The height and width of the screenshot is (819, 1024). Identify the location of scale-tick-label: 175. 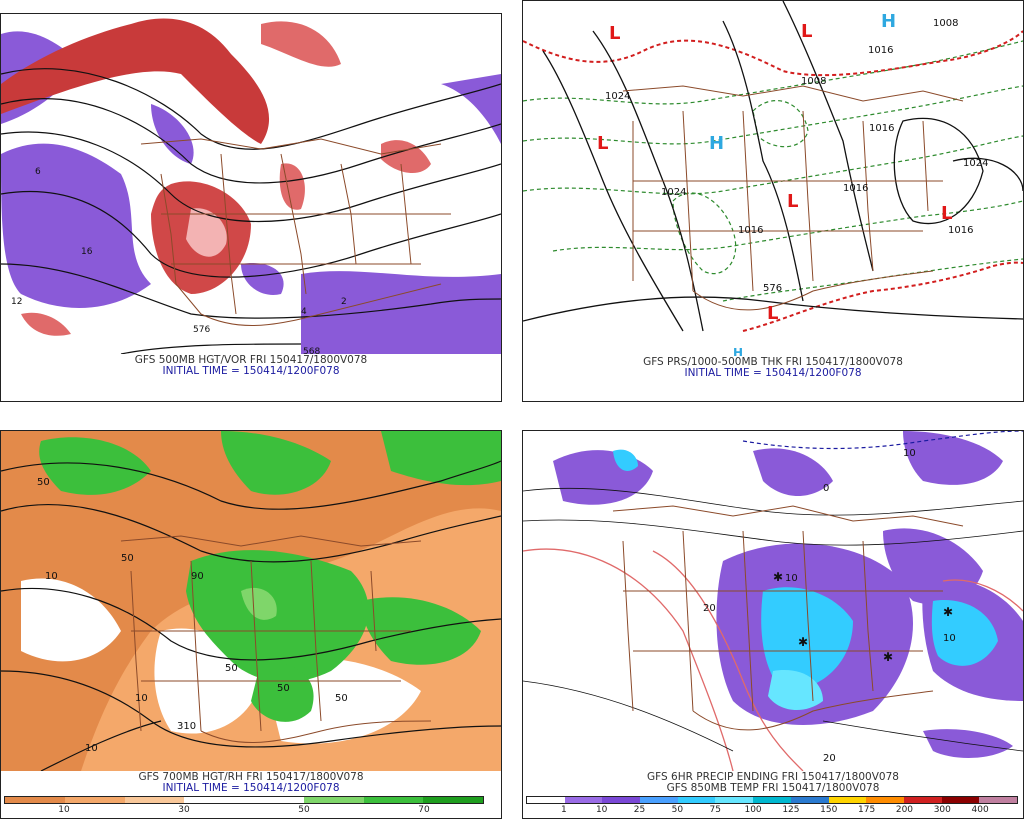
(867, 810).